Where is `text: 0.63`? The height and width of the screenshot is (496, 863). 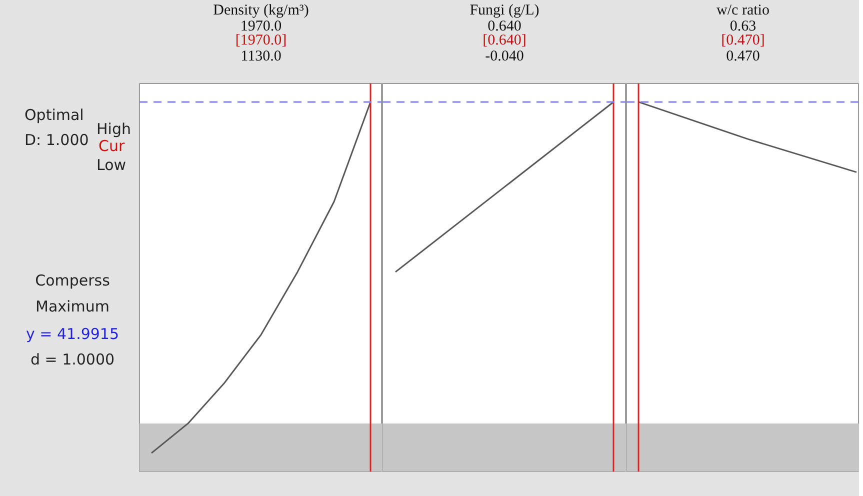 text: 0.63 is located at coordinates (743, 26).